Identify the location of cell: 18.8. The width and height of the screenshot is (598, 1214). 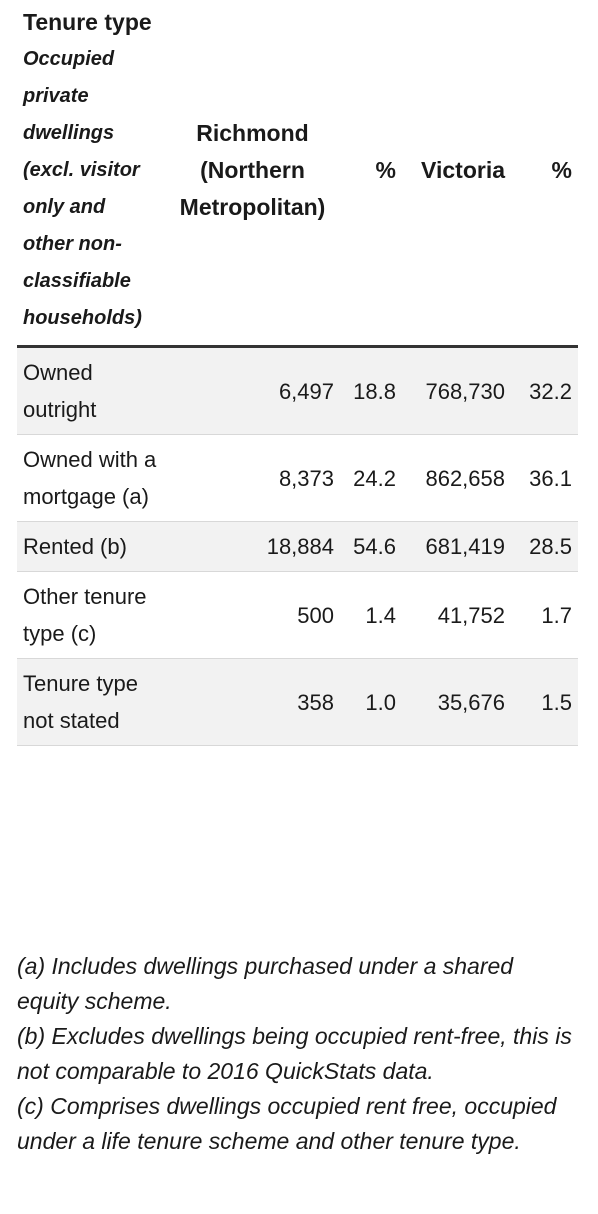
(374, 391).